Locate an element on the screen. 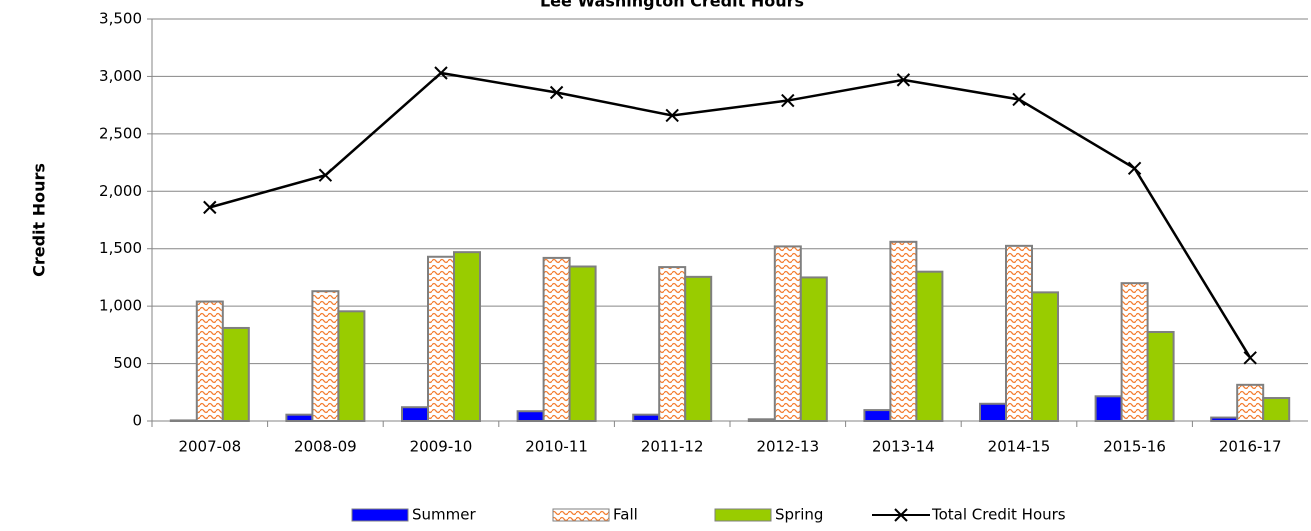 Image resolution: width=1311 pixels, height=531 pixels. legend-label: Summer is located at coordinates (444, 515).